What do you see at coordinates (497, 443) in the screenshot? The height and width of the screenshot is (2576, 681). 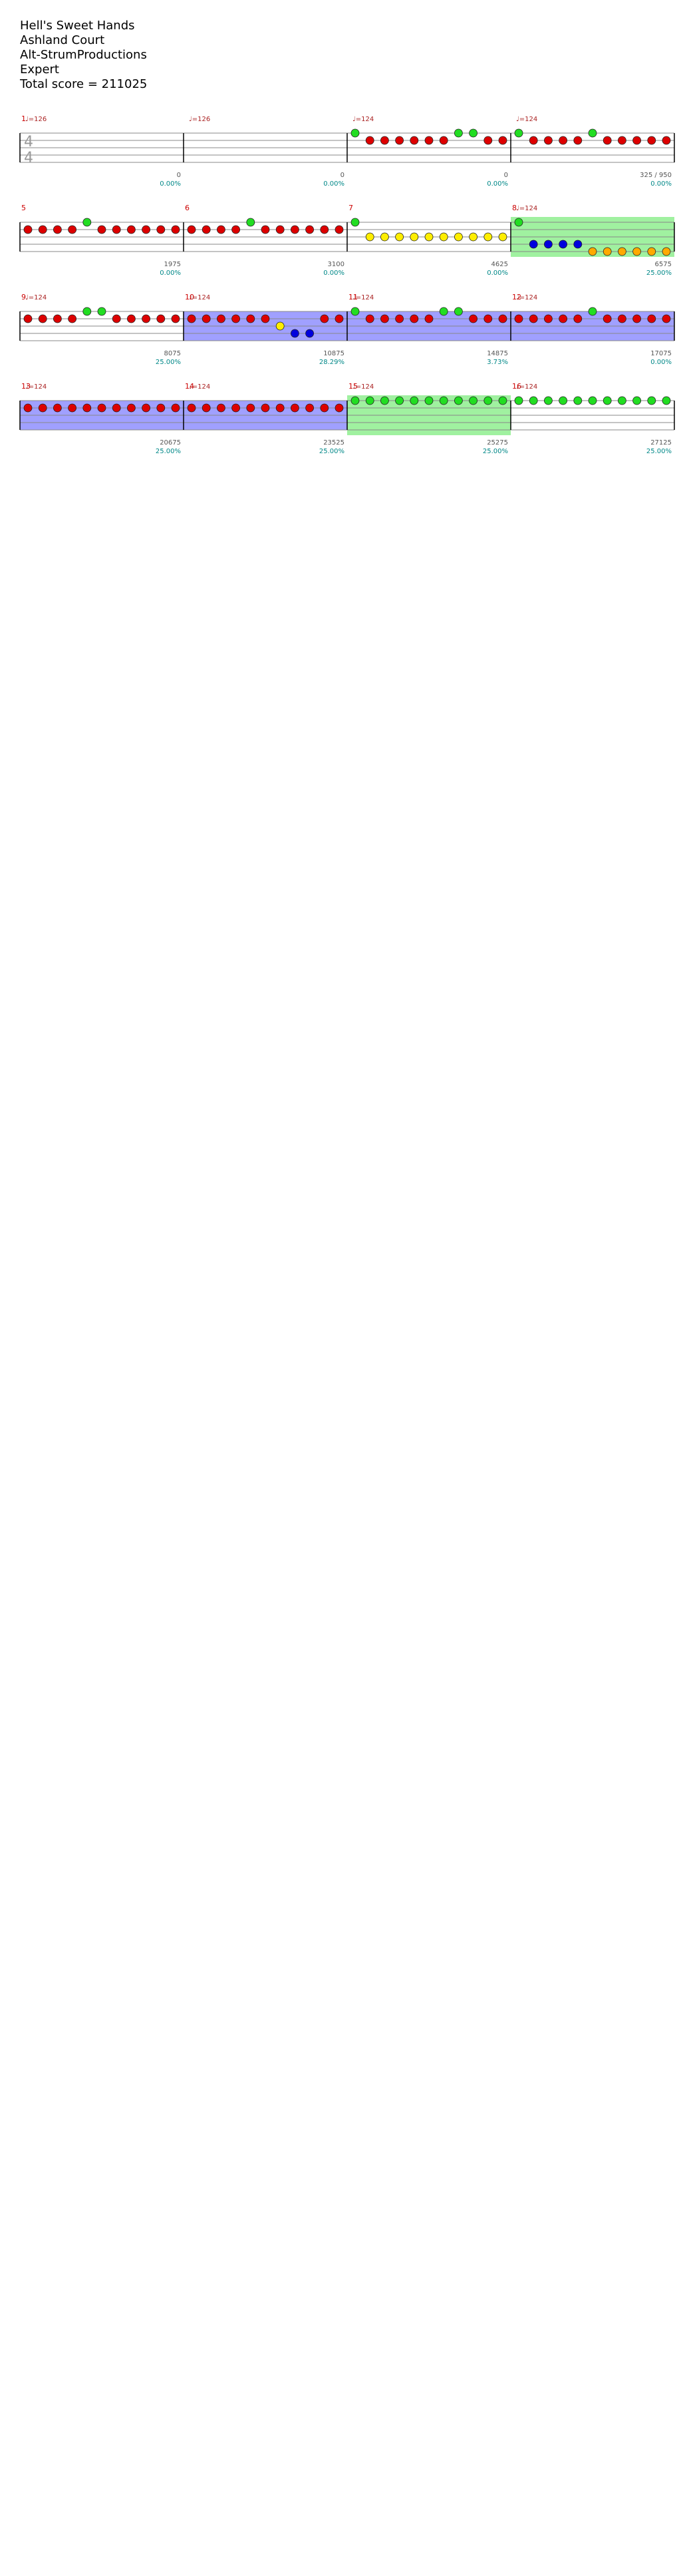 I see `measure-score: 25275` at bounding box center [497, 443].